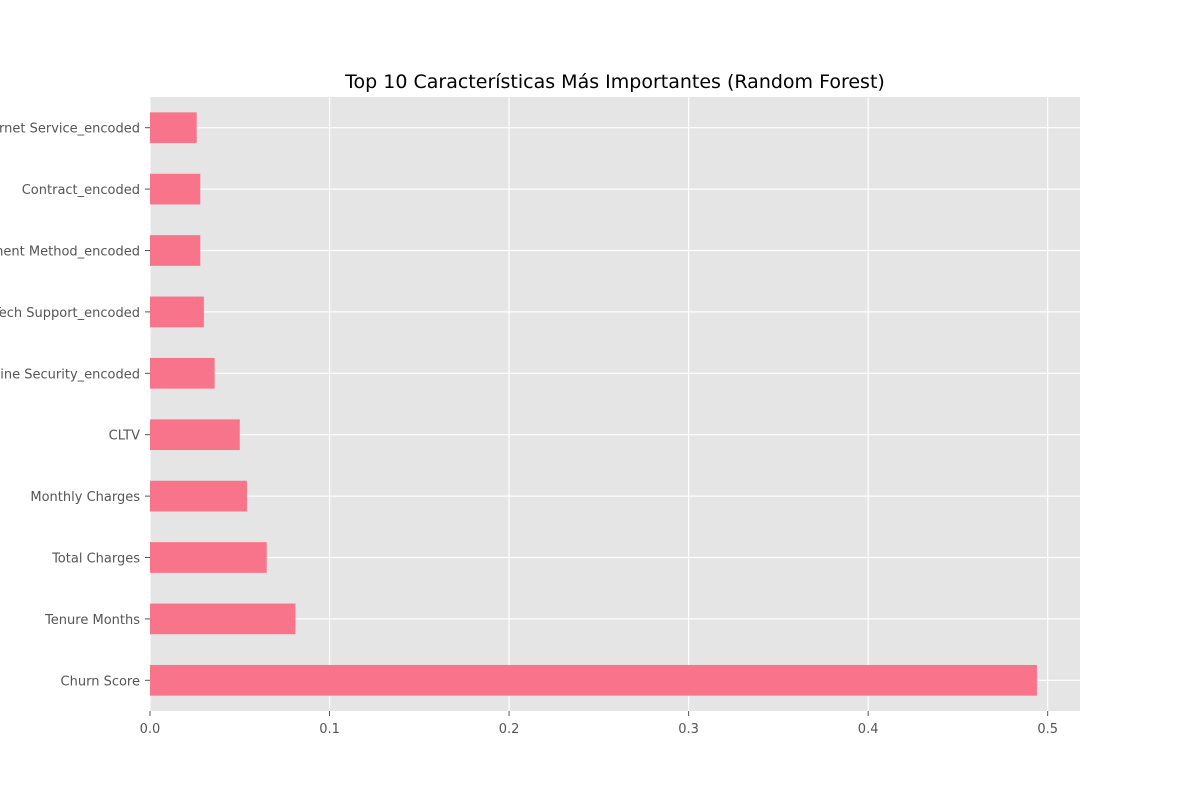  Describe the element at coordinates (100, 681) in the screenshot. I see `y-tick-label: Churn Score` at that location.